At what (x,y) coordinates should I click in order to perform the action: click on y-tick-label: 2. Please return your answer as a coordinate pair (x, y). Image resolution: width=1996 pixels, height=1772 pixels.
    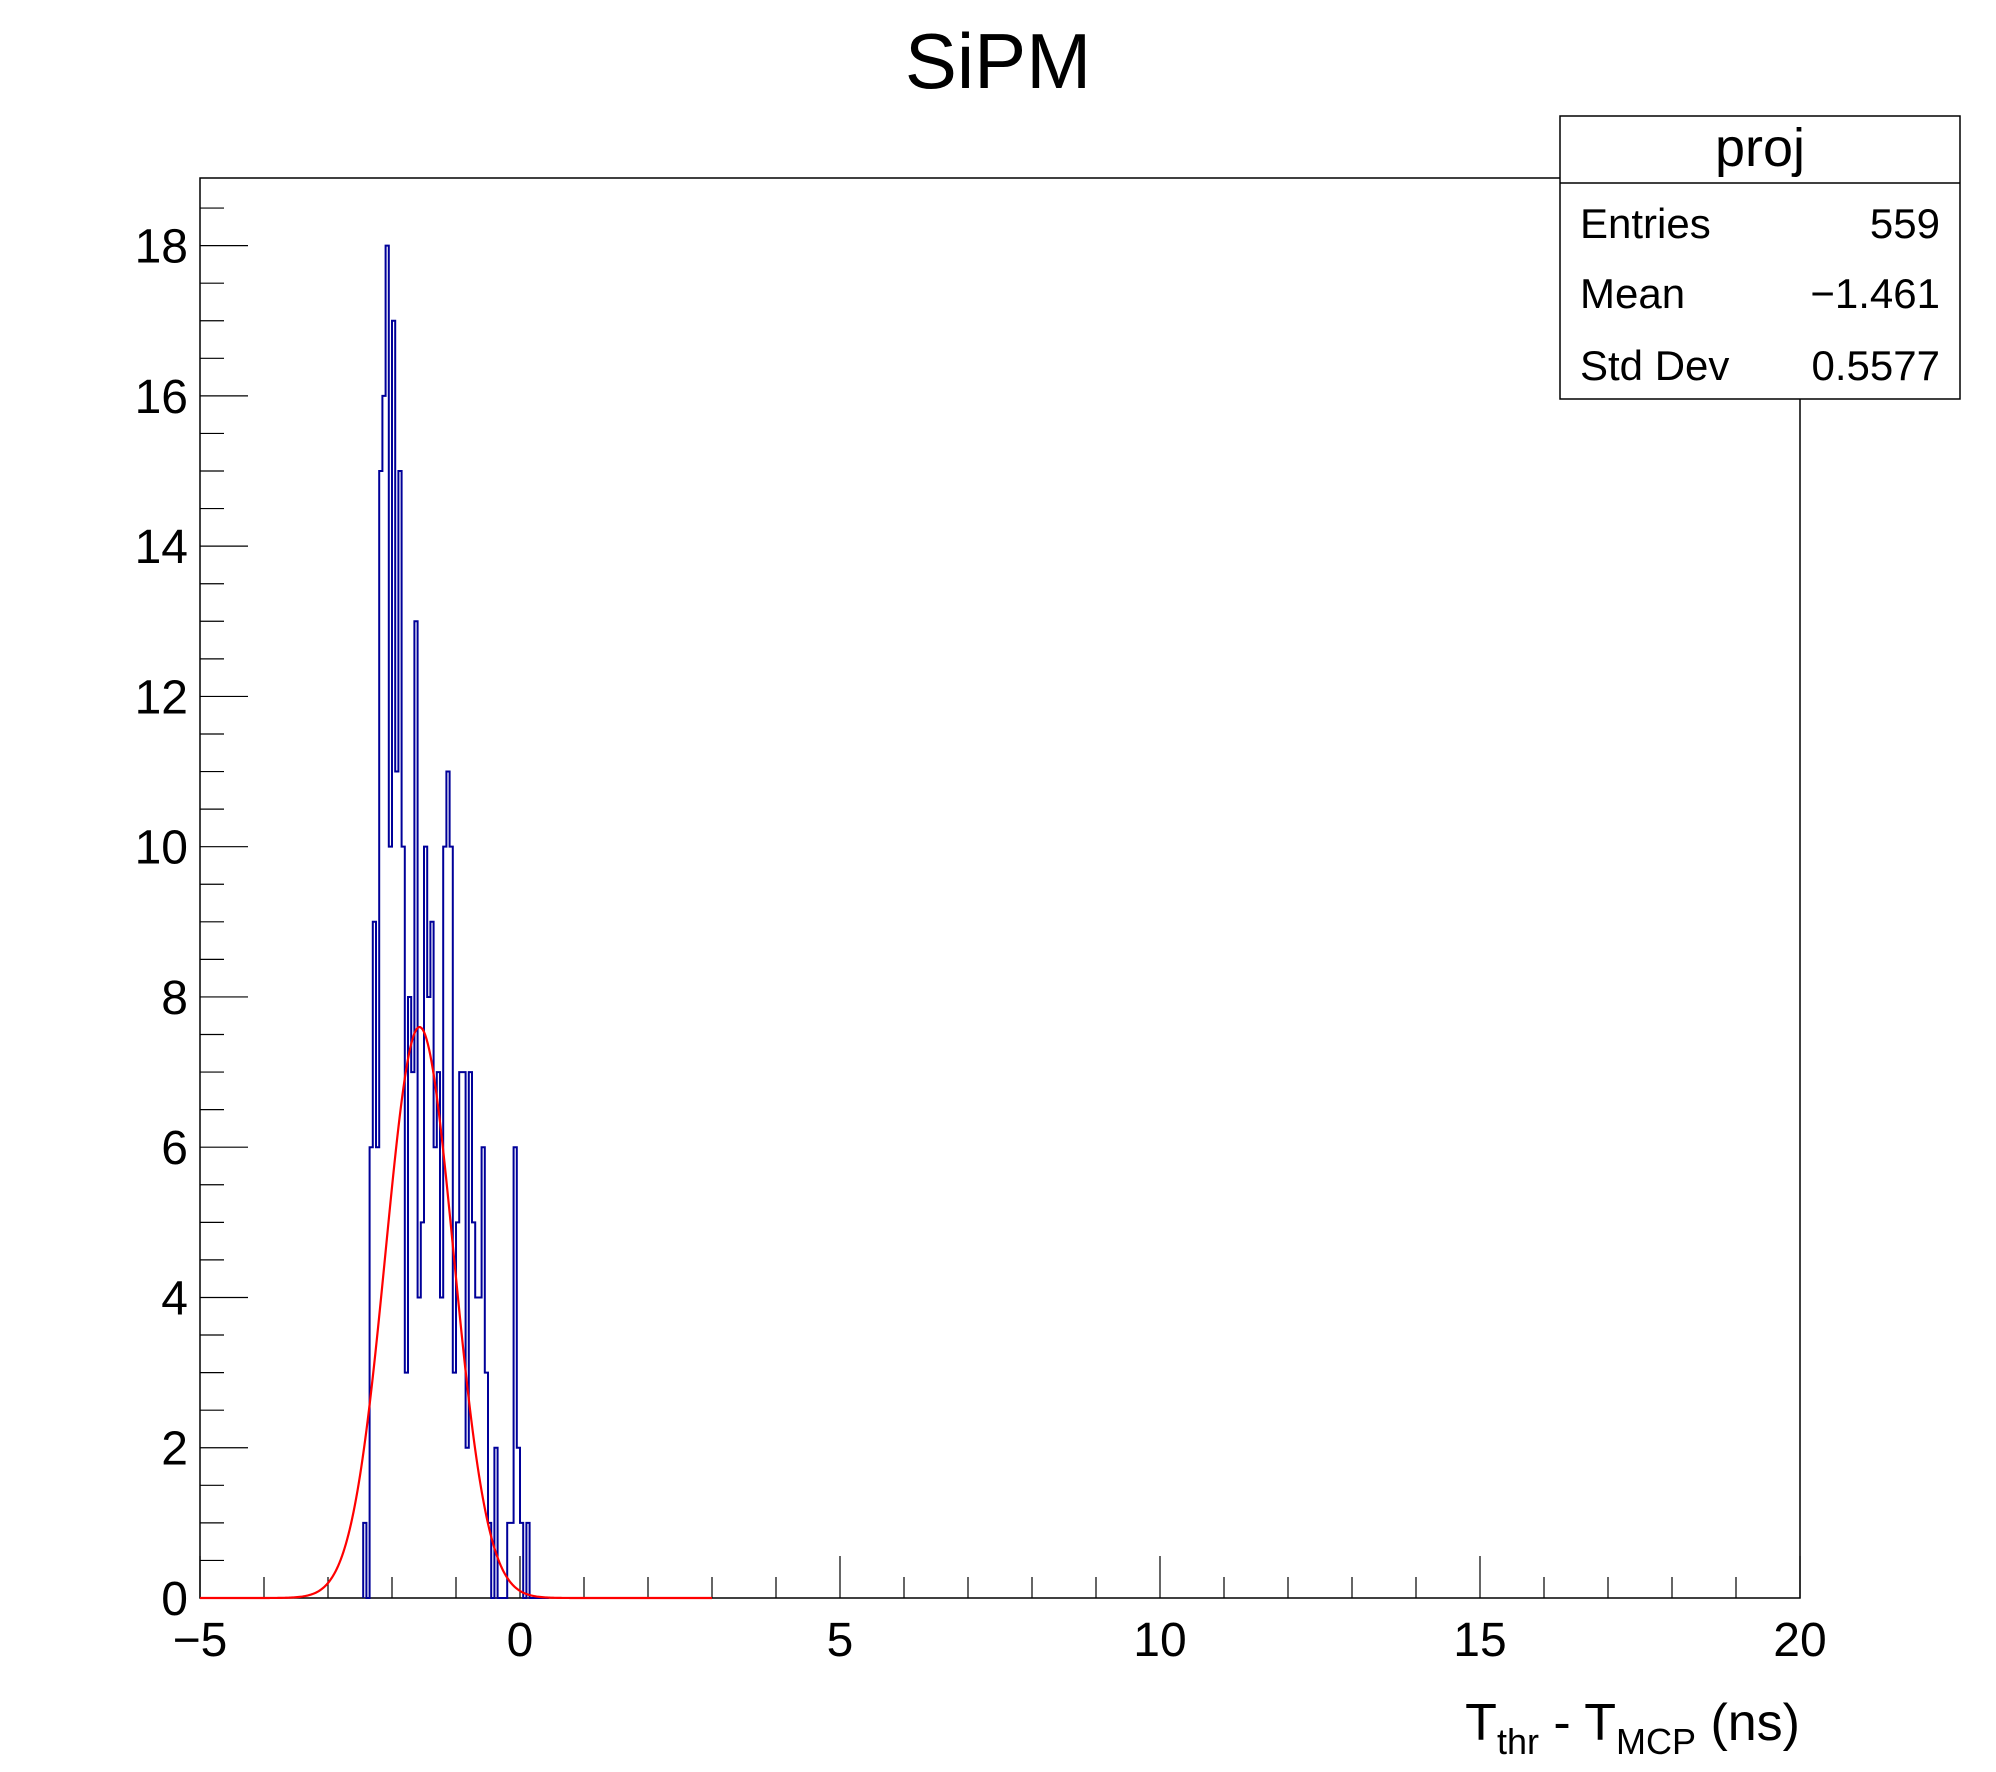
    Looking at the image, I should click on (174, 1449).